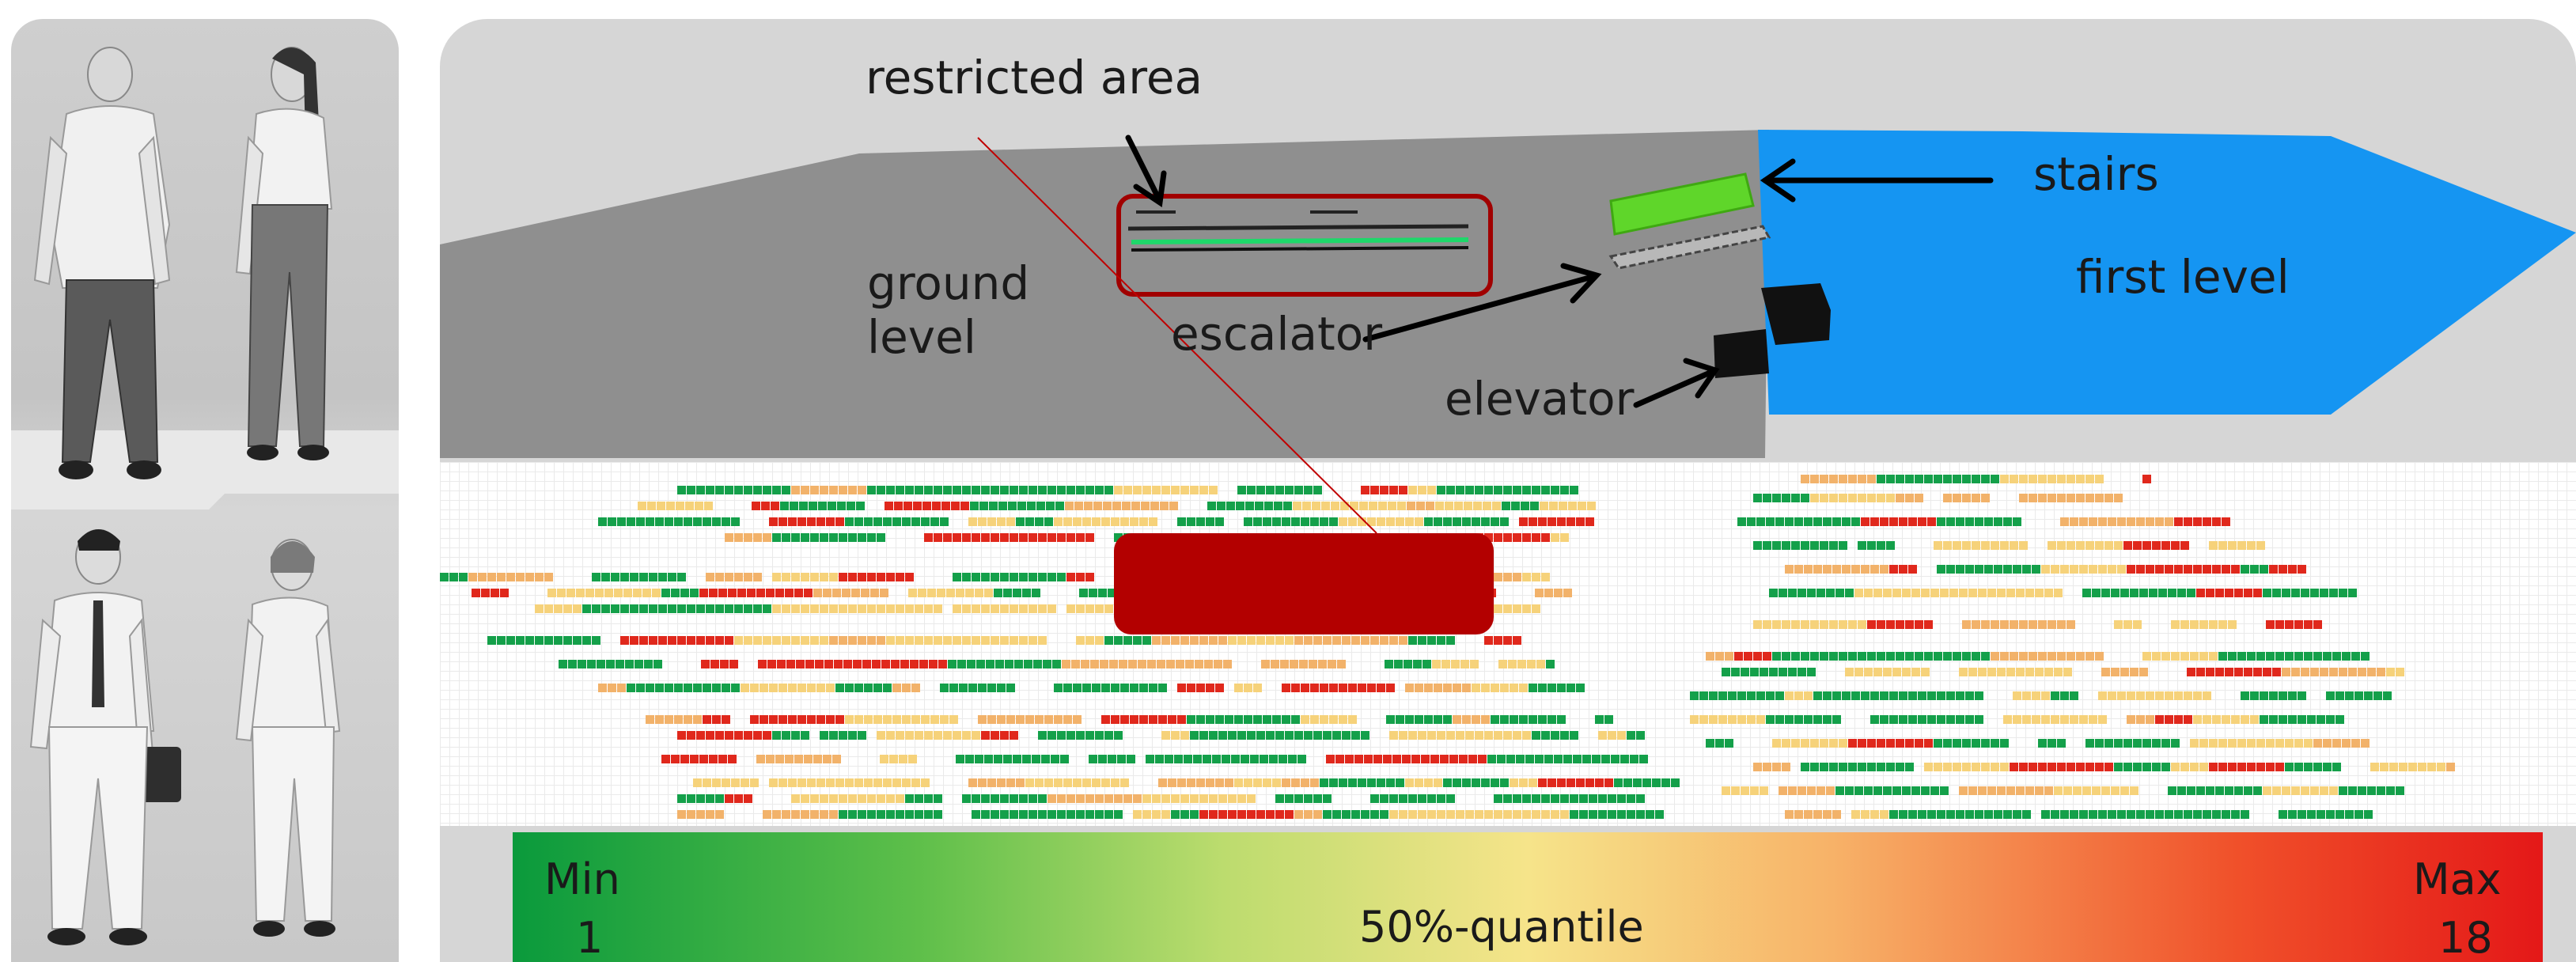 The image size is (2576, 962). I want to click on stairs-label: stairs, so click(2096, 174).